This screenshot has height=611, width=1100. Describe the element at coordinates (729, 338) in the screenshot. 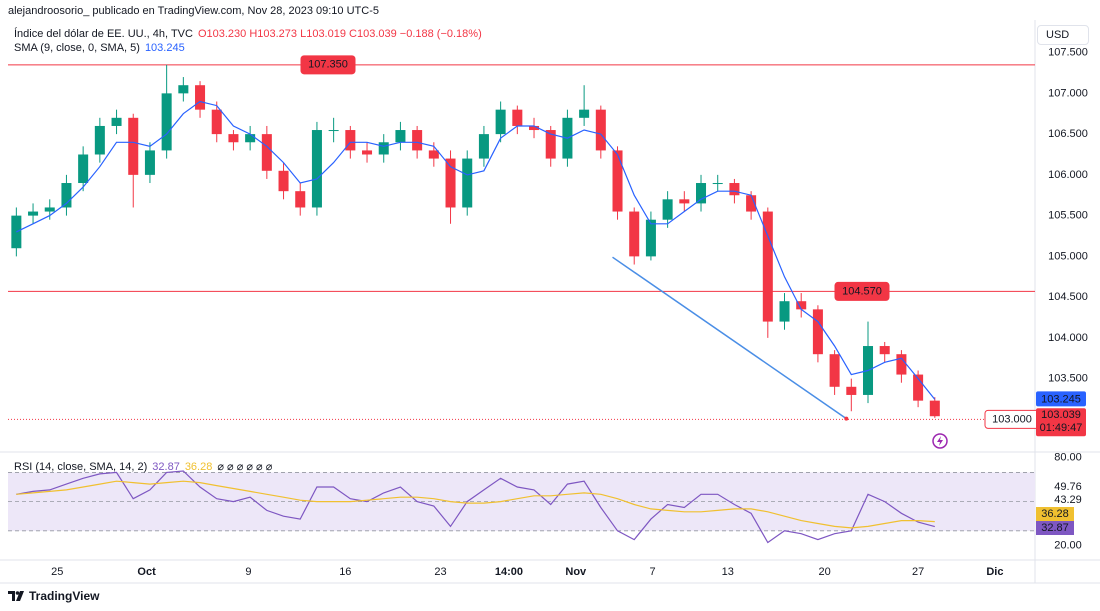

I see `trendline` at that location.